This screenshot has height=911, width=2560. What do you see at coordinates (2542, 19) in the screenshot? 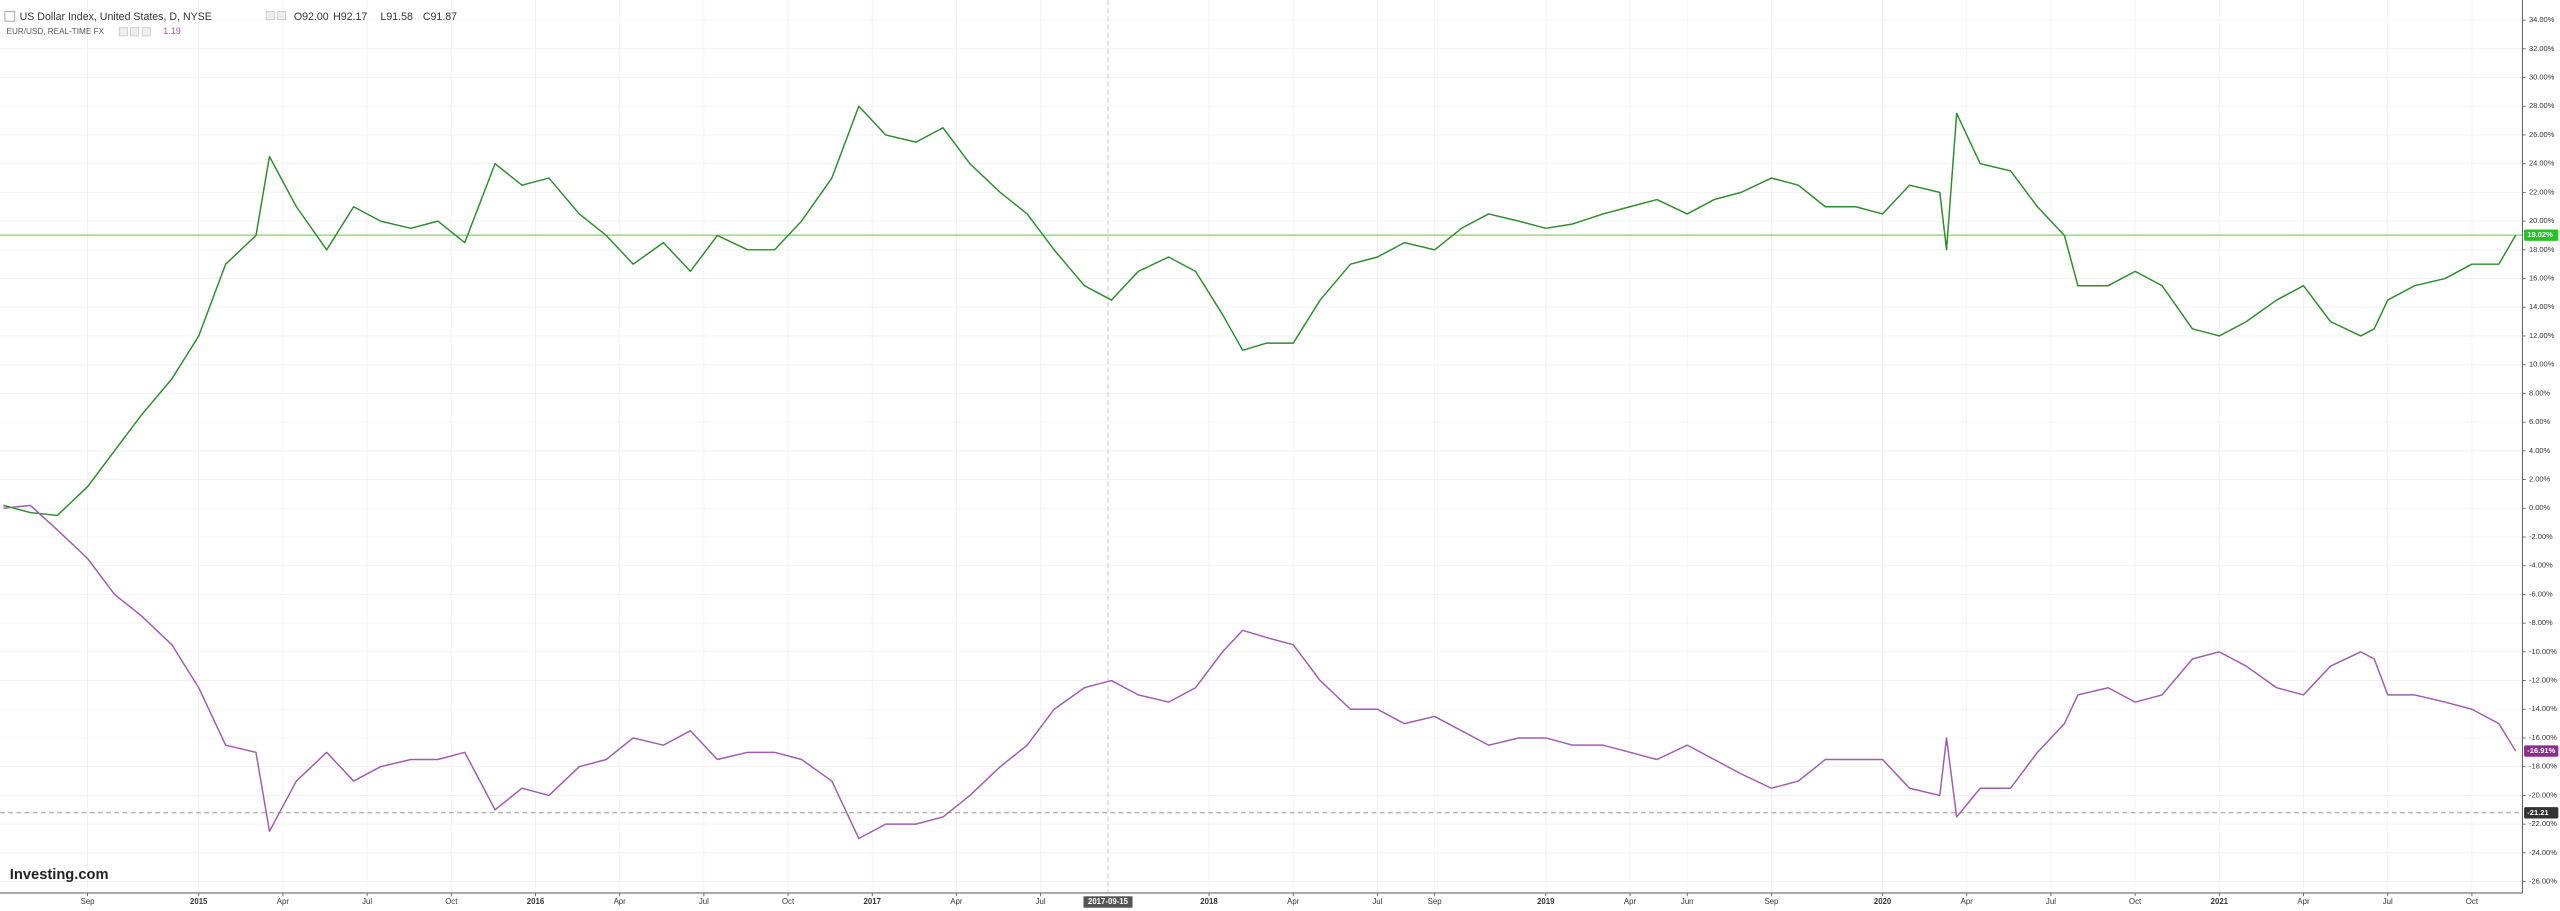
I see `y-tick-label: 34.00%` at bounding box center [2542, 19].